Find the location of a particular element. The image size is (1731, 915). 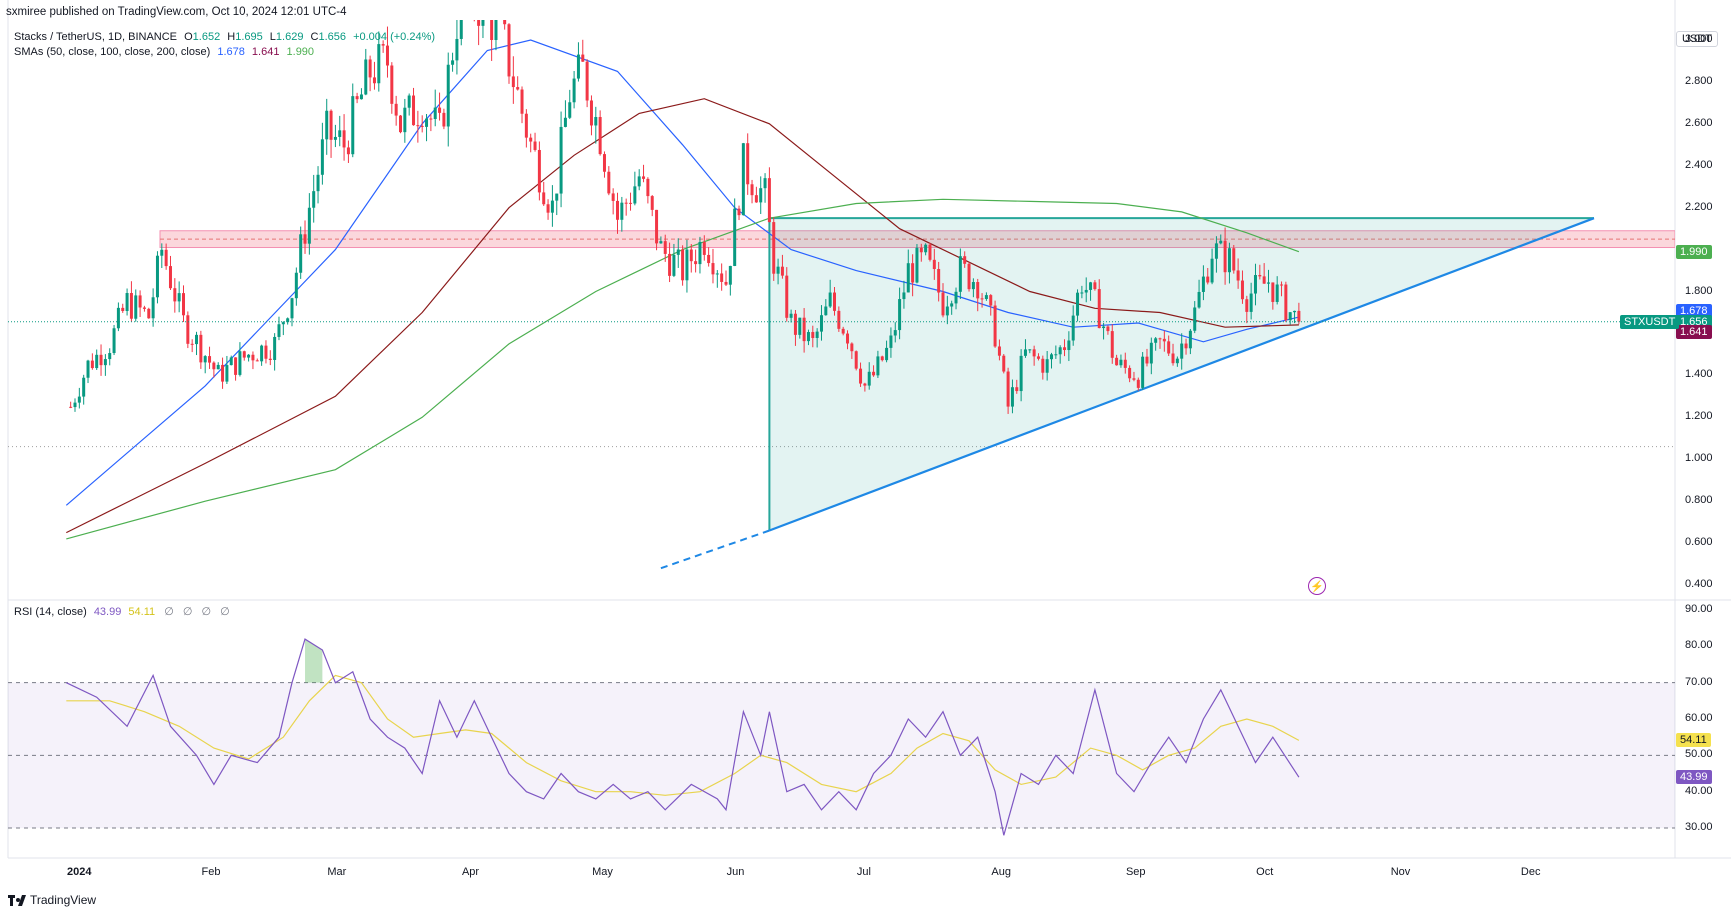

sma50-value: 1.678 is located at coordinates (231, 52).